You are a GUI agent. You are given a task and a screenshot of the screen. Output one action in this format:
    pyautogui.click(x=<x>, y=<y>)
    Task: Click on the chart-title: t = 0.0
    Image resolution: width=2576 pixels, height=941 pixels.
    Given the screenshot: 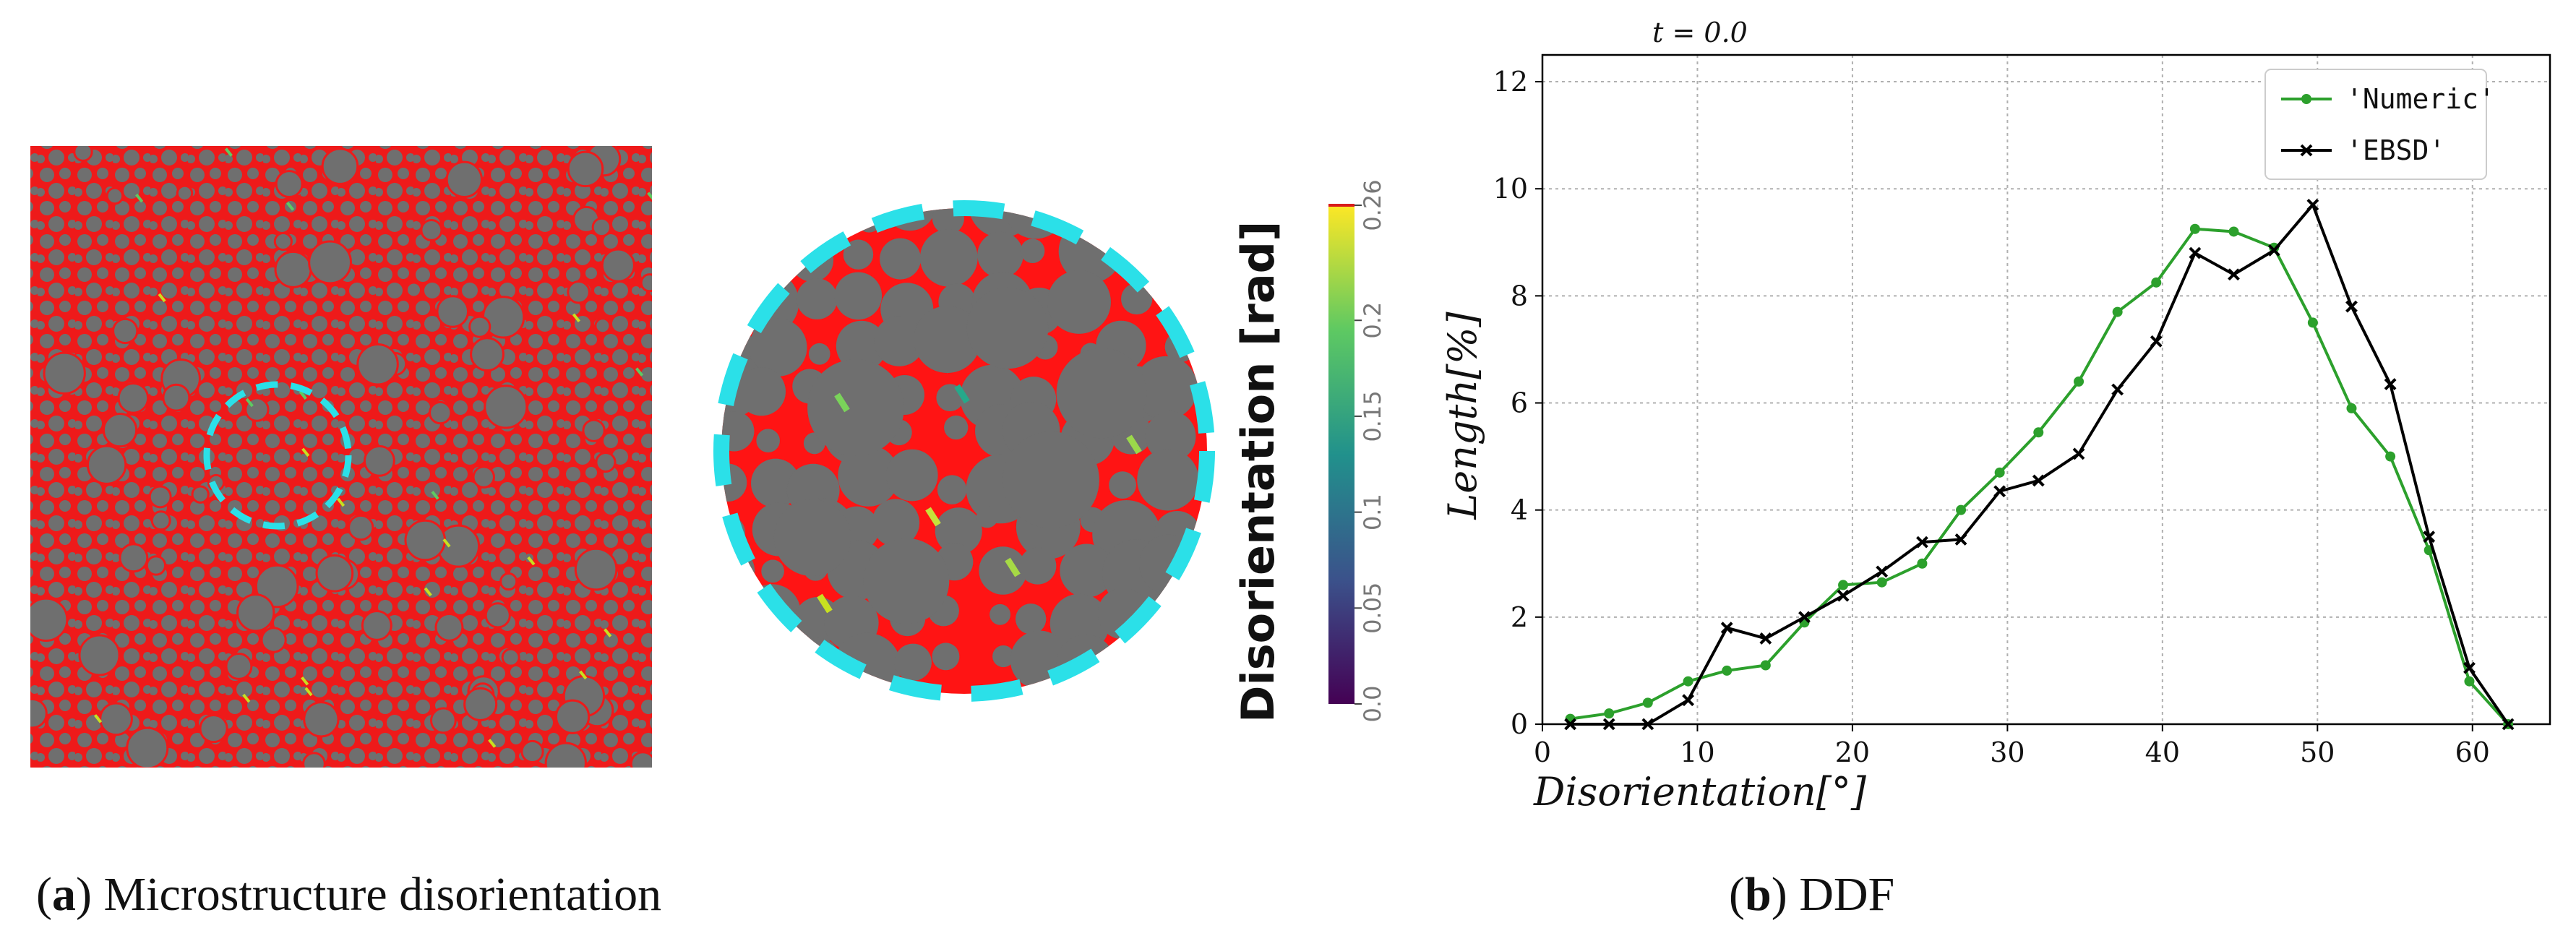 What is the action you would take?
    pyautogui.click(x=1700, y=32)
    